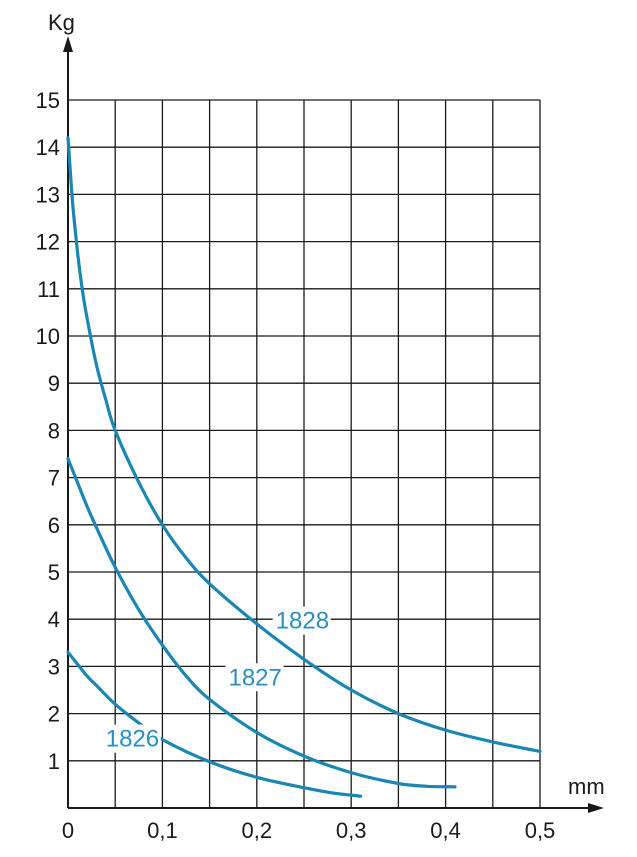  I want to click on y-tick-label: 10, so click(48, 336).